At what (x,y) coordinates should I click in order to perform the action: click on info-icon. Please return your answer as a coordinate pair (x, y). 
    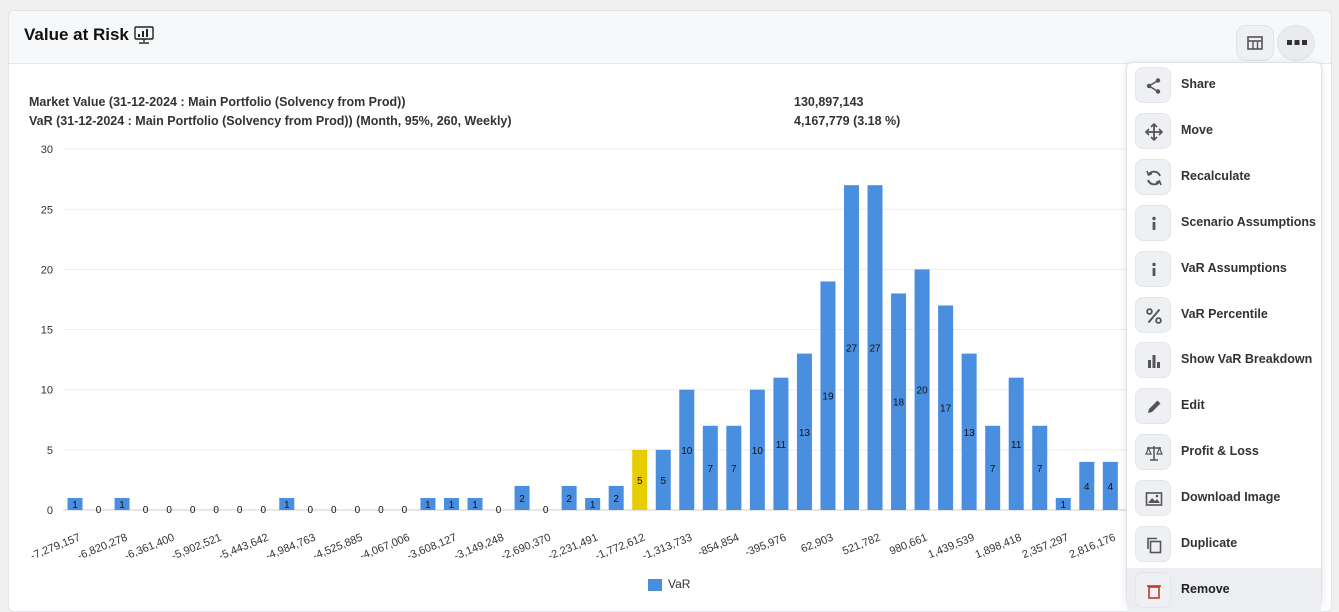
    Looking at the image, I should click on (1153, 222).